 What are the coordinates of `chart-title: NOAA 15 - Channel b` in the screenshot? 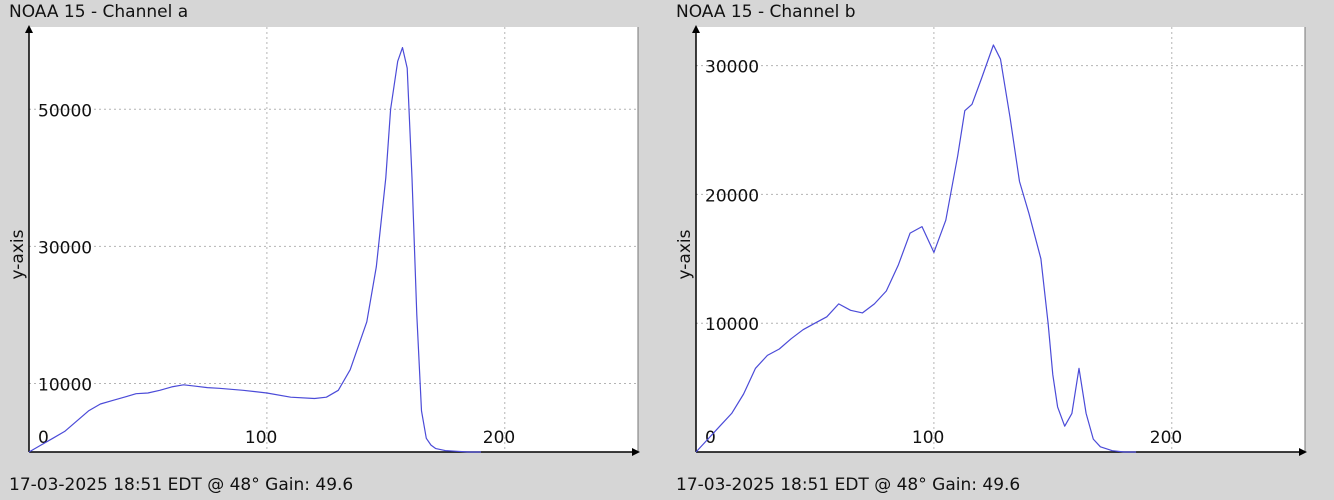 It's located at (766, 12).